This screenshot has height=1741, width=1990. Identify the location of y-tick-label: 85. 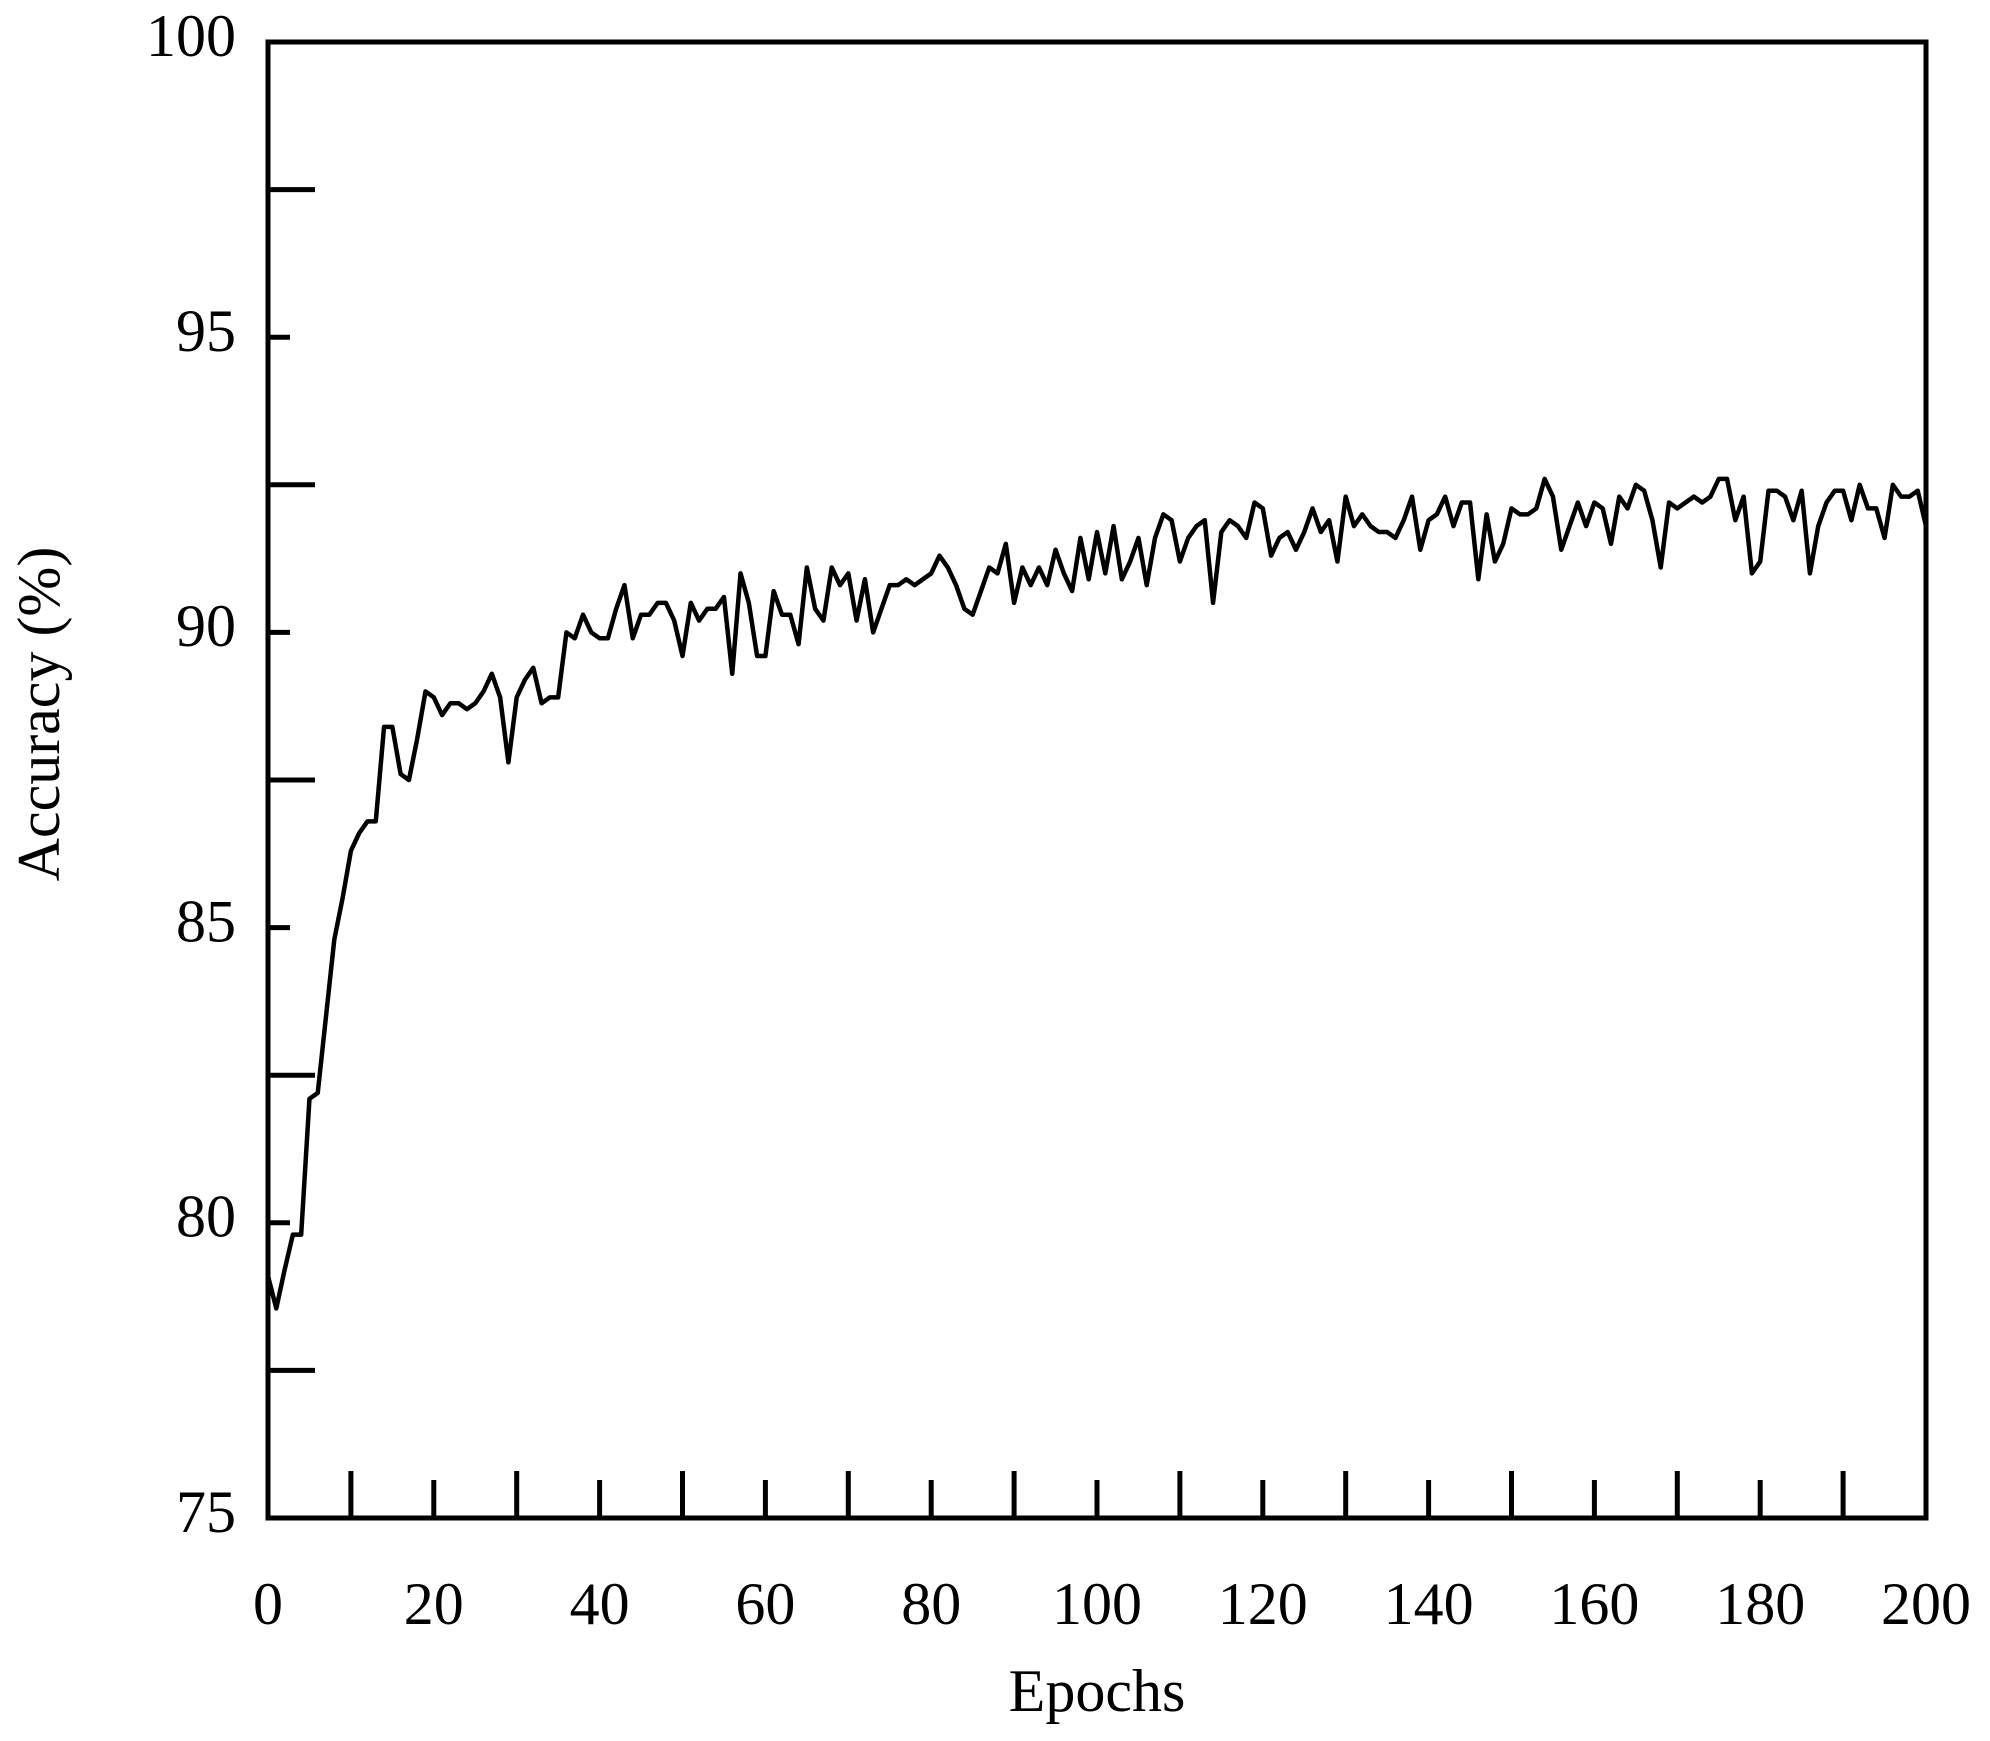
(206, 921).